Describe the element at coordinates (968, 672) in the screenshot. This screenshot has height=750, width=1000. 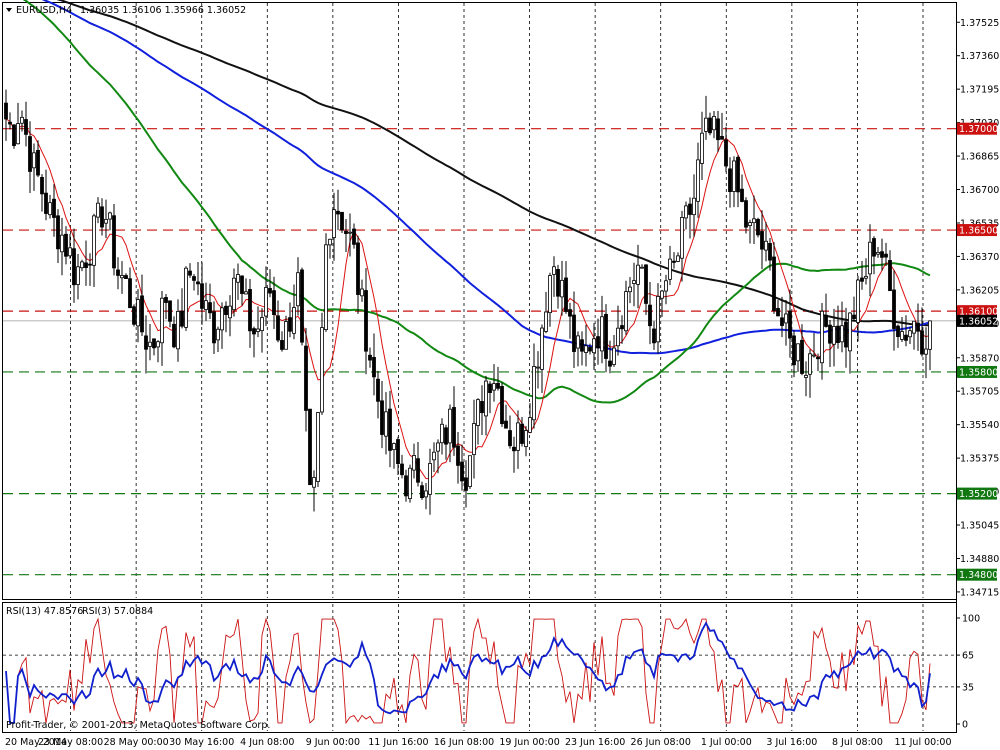
I see `rsi-axis: 100 65 35 0` at that location.